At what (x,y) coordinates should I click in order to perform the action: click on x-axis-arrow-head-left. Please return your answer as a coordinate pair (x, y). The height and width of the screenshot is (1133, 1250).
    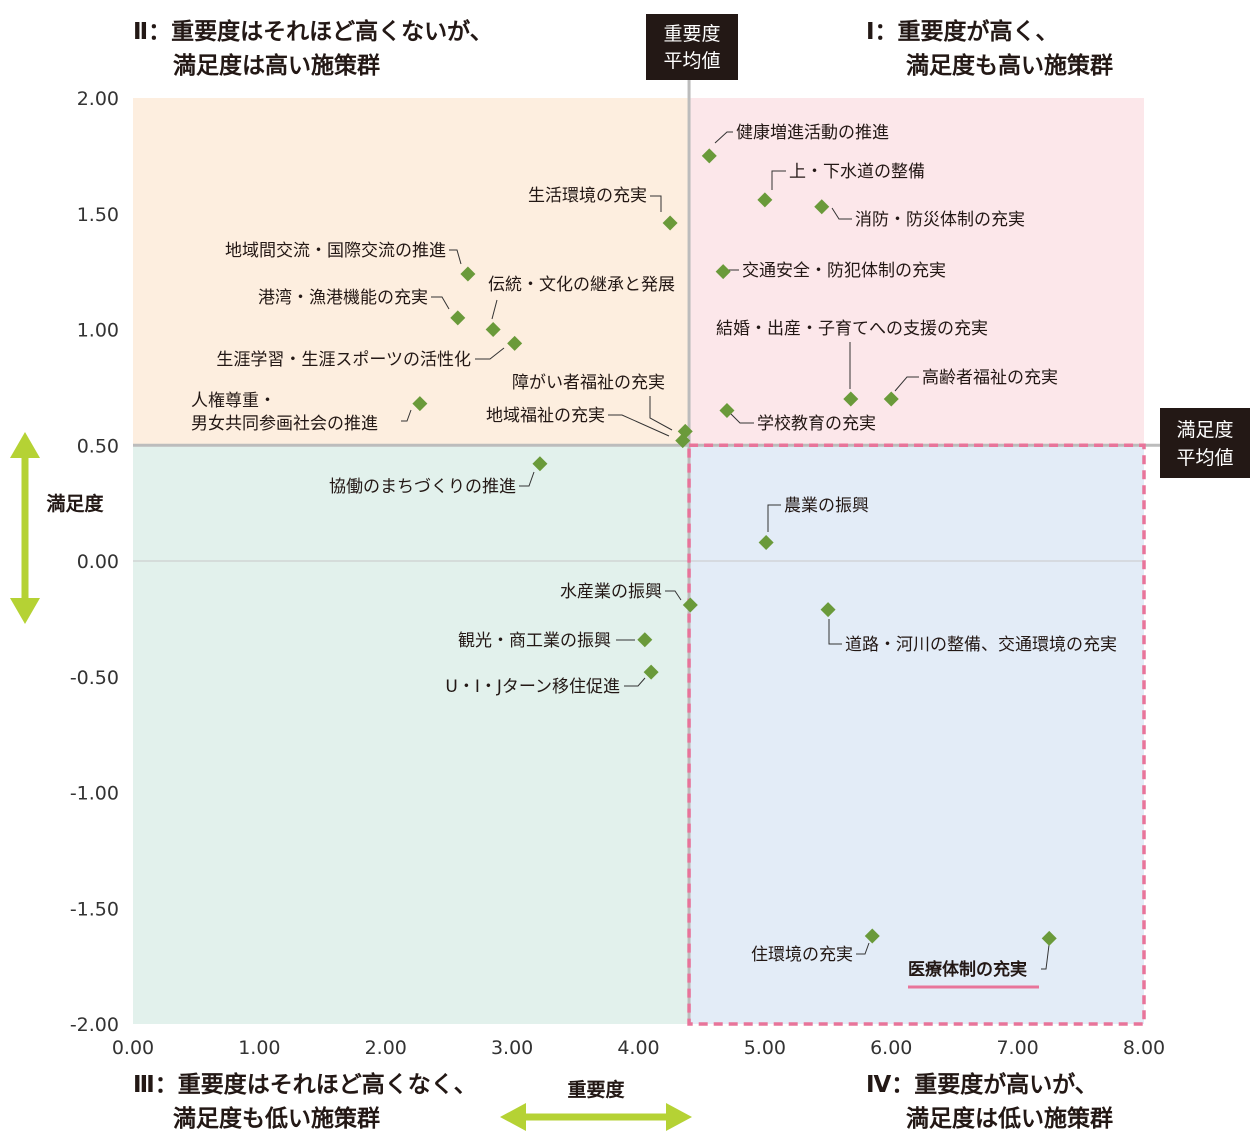
    Looking at the image, I should click on (513, 1117).